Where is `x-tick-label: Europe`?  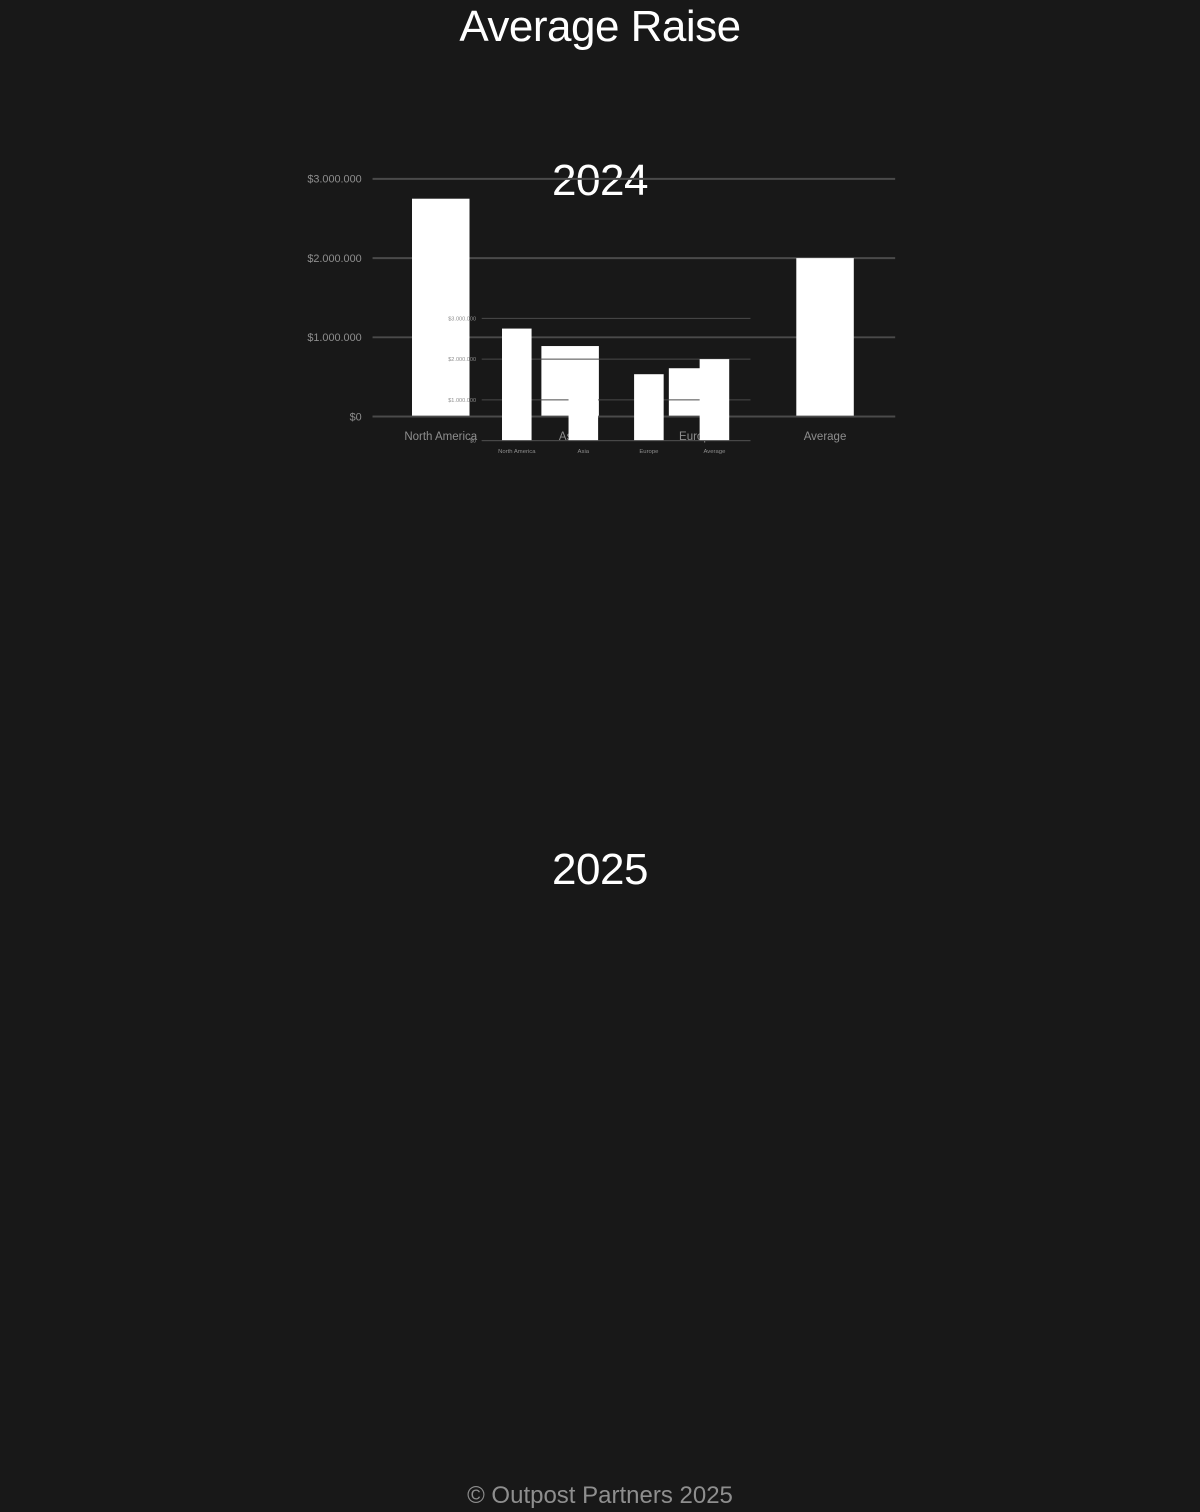
x-tick-label: Europe is located at coordinates (649, 452).